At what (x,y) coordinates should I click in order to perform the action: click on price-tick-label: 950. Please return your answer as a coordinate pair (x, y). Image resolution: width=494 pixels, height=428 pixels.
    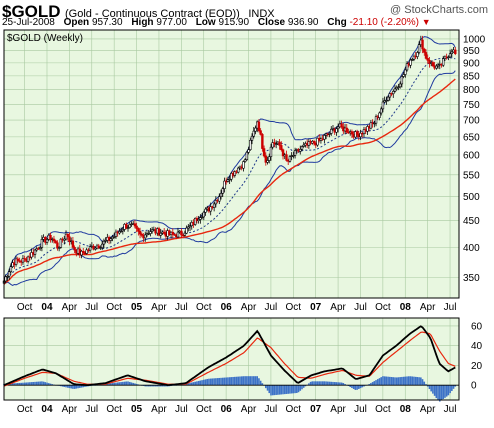
    Looking at the image, I should click on (471, 51).